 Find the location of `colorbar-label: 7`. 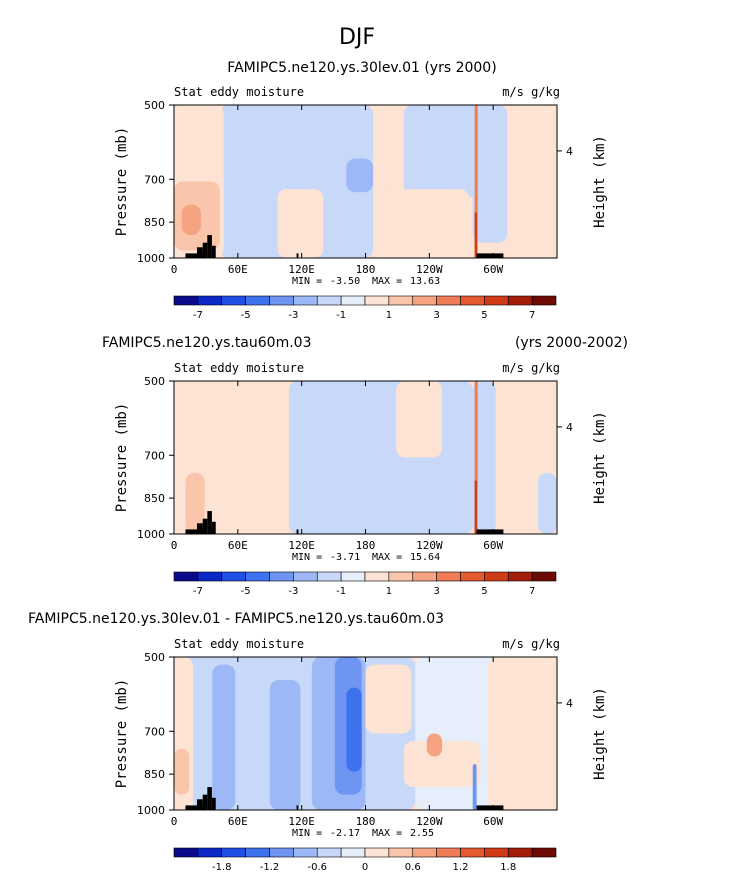

colorbar-label: 7 is located at coordinates (532, 591).